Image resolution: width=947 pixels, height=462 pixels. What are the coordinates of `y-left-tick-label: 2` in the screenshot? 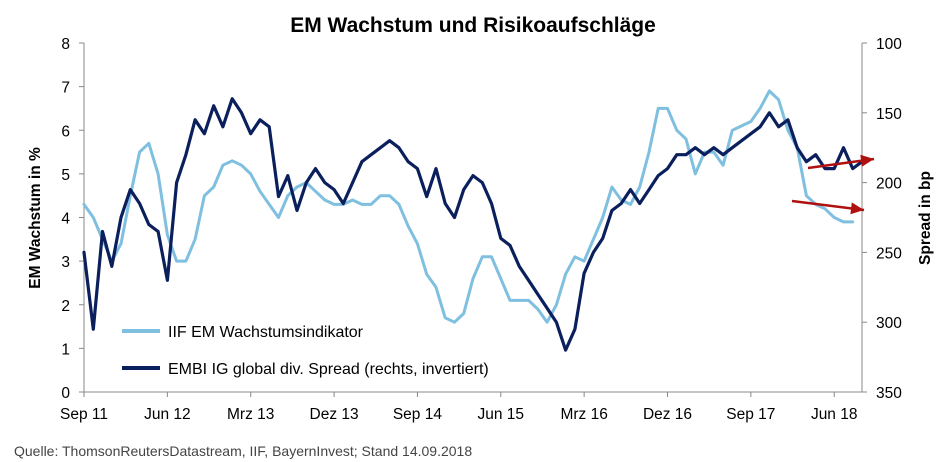 It's located at (65, 306).